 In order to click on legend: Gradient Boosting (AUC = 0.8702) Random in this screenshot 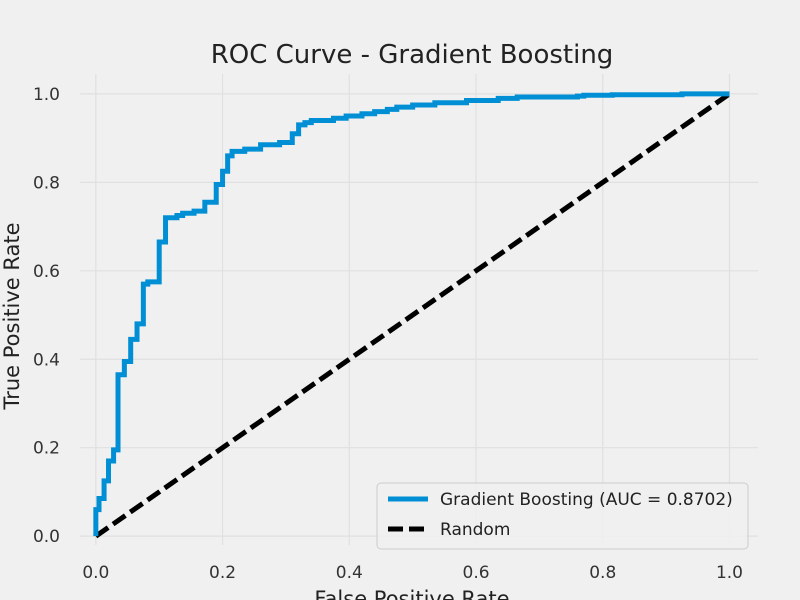, I will do `click(562, 516)`.